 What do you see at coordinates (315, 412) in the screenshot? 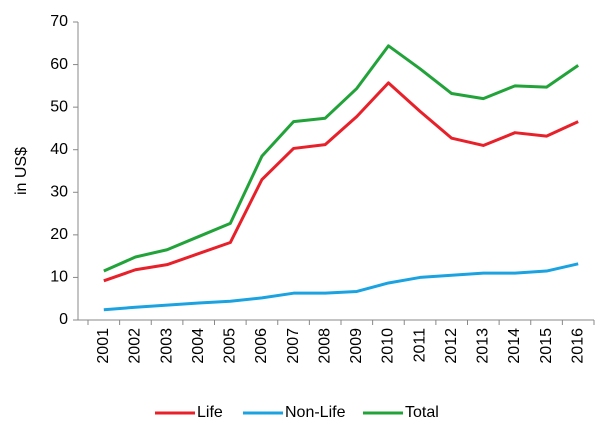
I see `legend-label: Non-Life` at bounding box center [315, 412].